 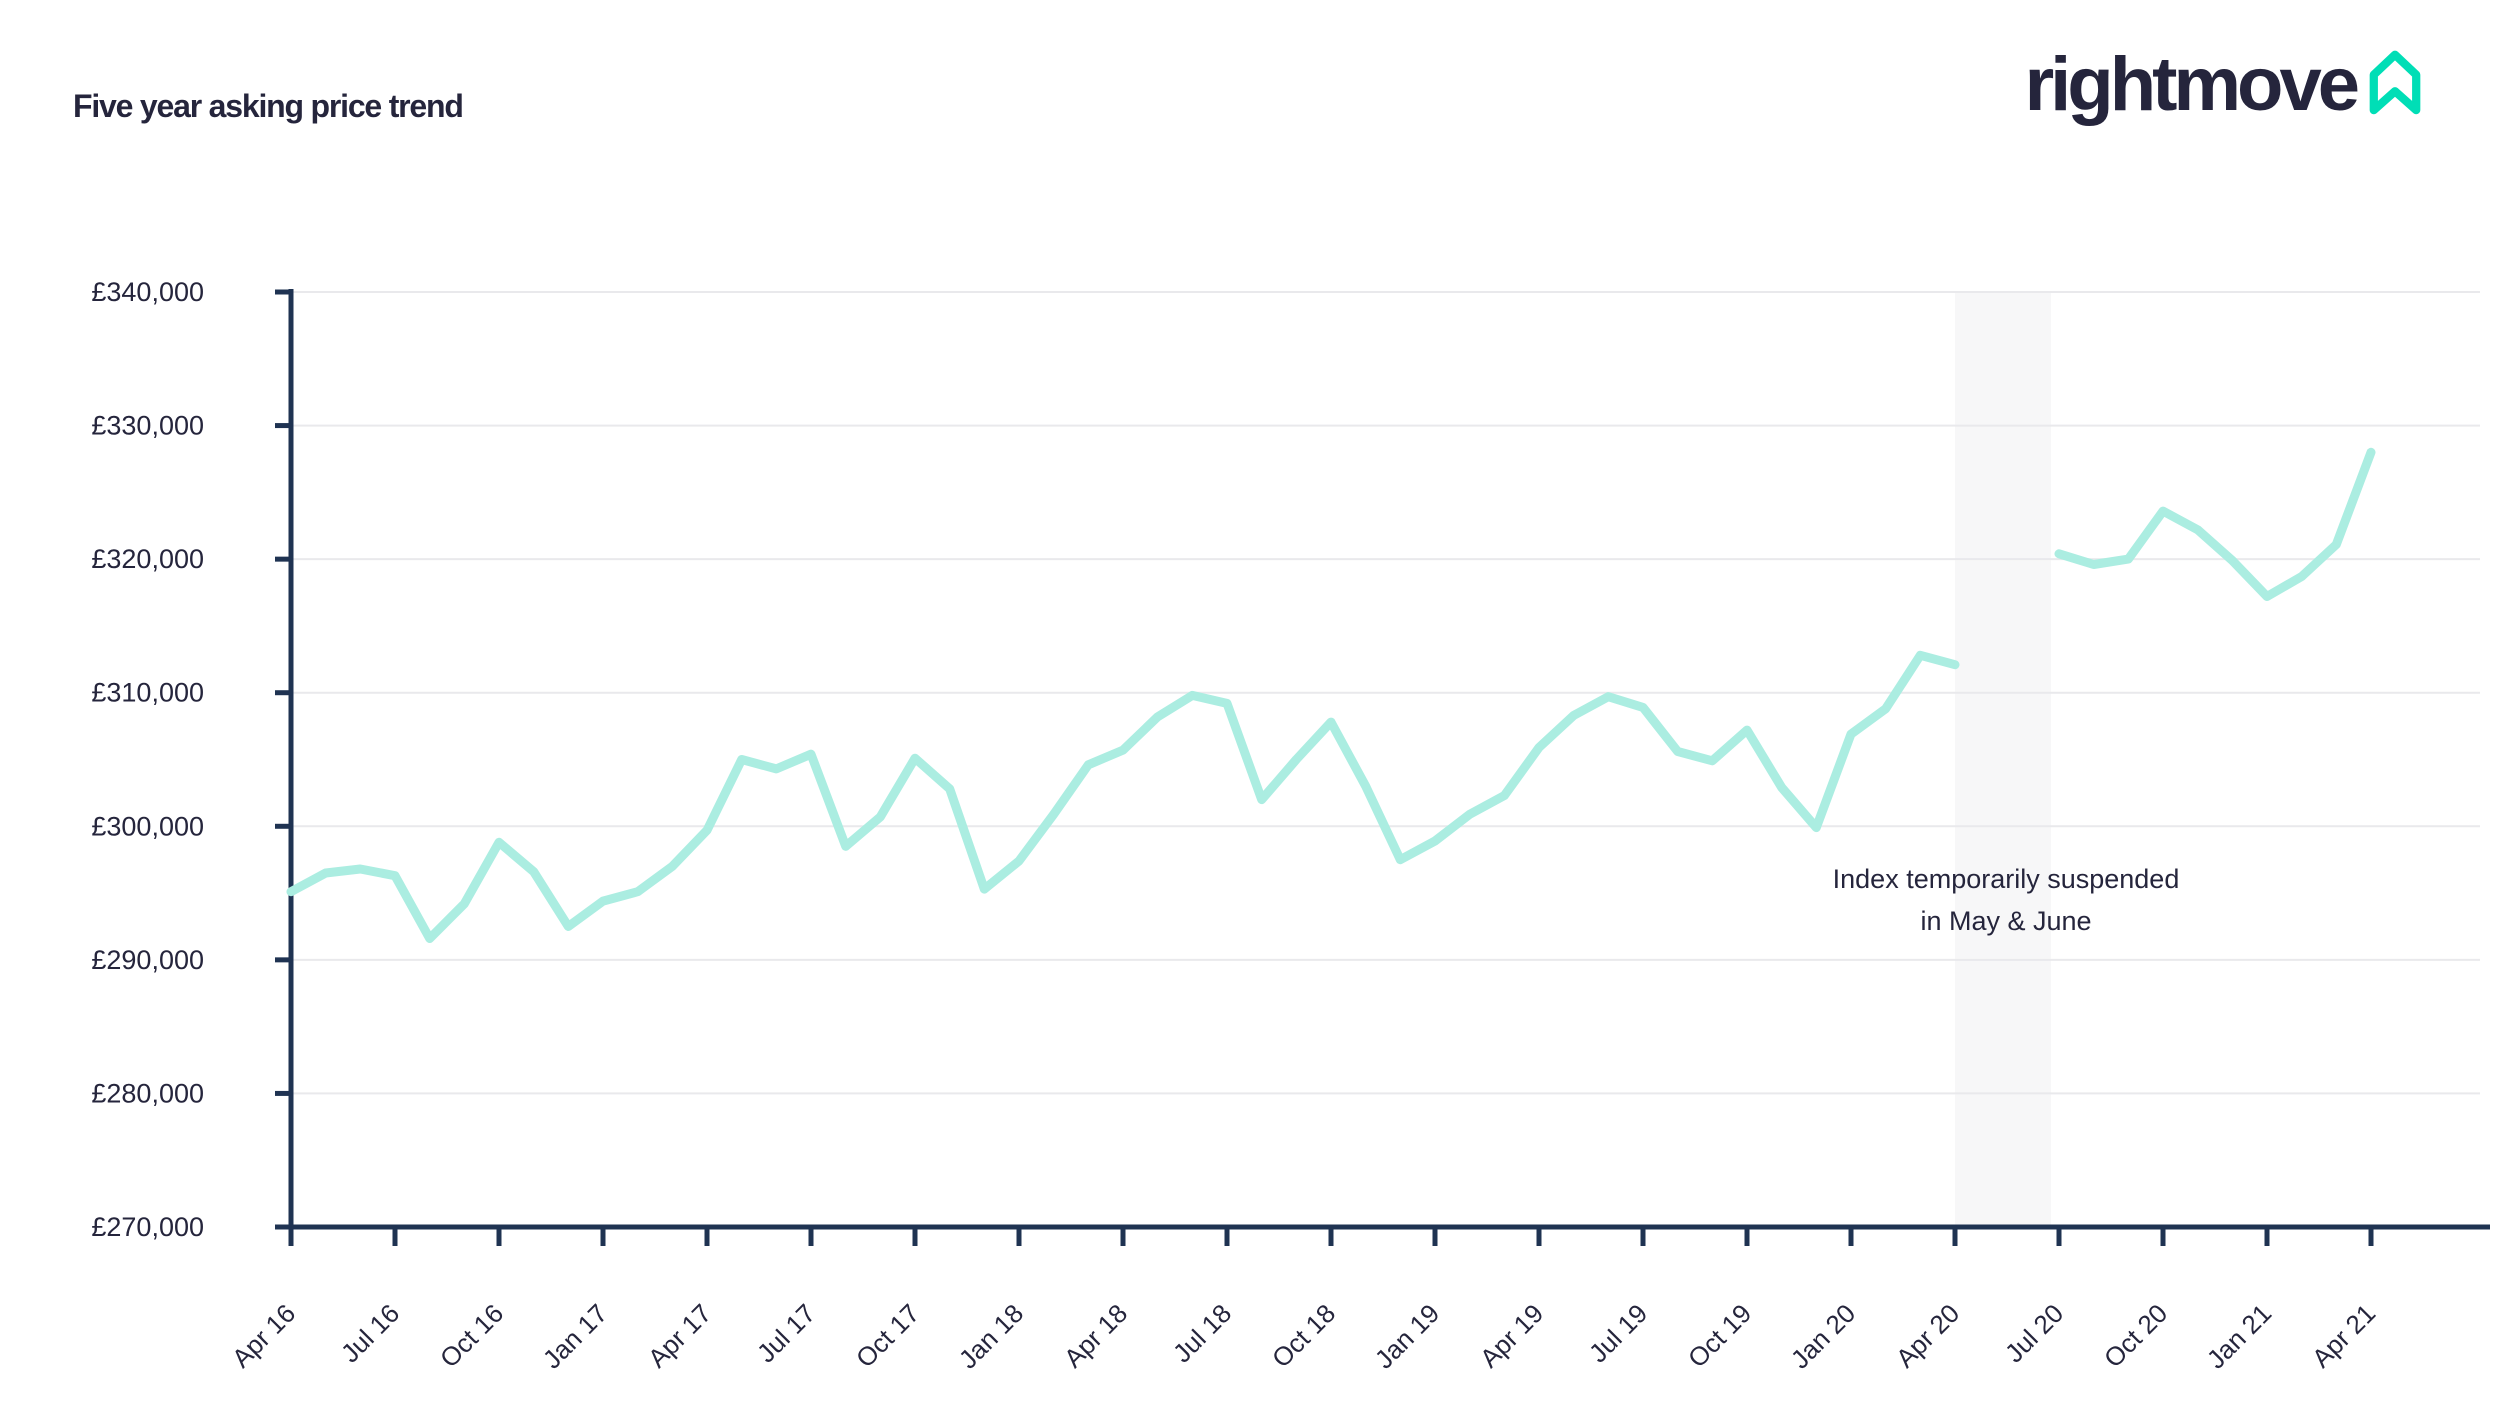 What do you see at coordinates (2034, 1333) in the screenshot?
I see `x-tick-label: Jul 20` at bounding box center [2034, 1333].